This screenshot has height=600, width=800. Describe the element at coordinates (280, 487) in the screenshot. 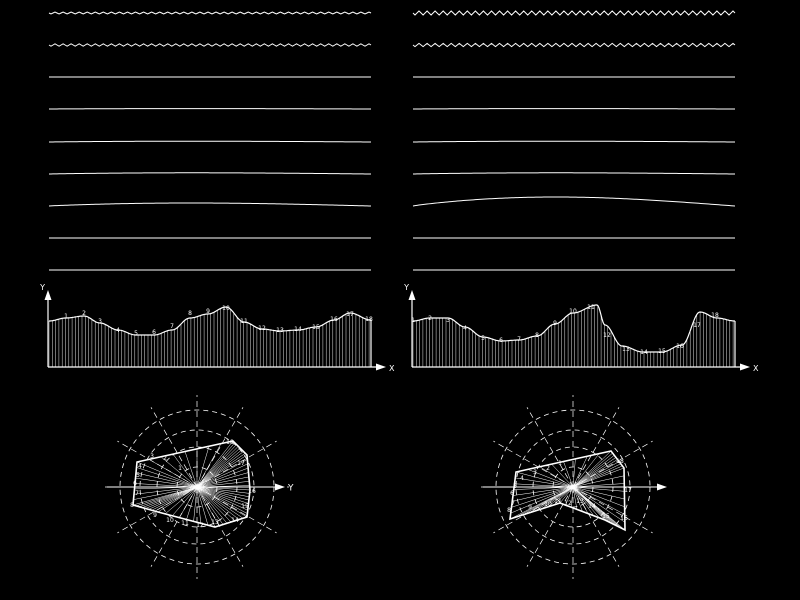

I see `rose-arrowhead` at that location.